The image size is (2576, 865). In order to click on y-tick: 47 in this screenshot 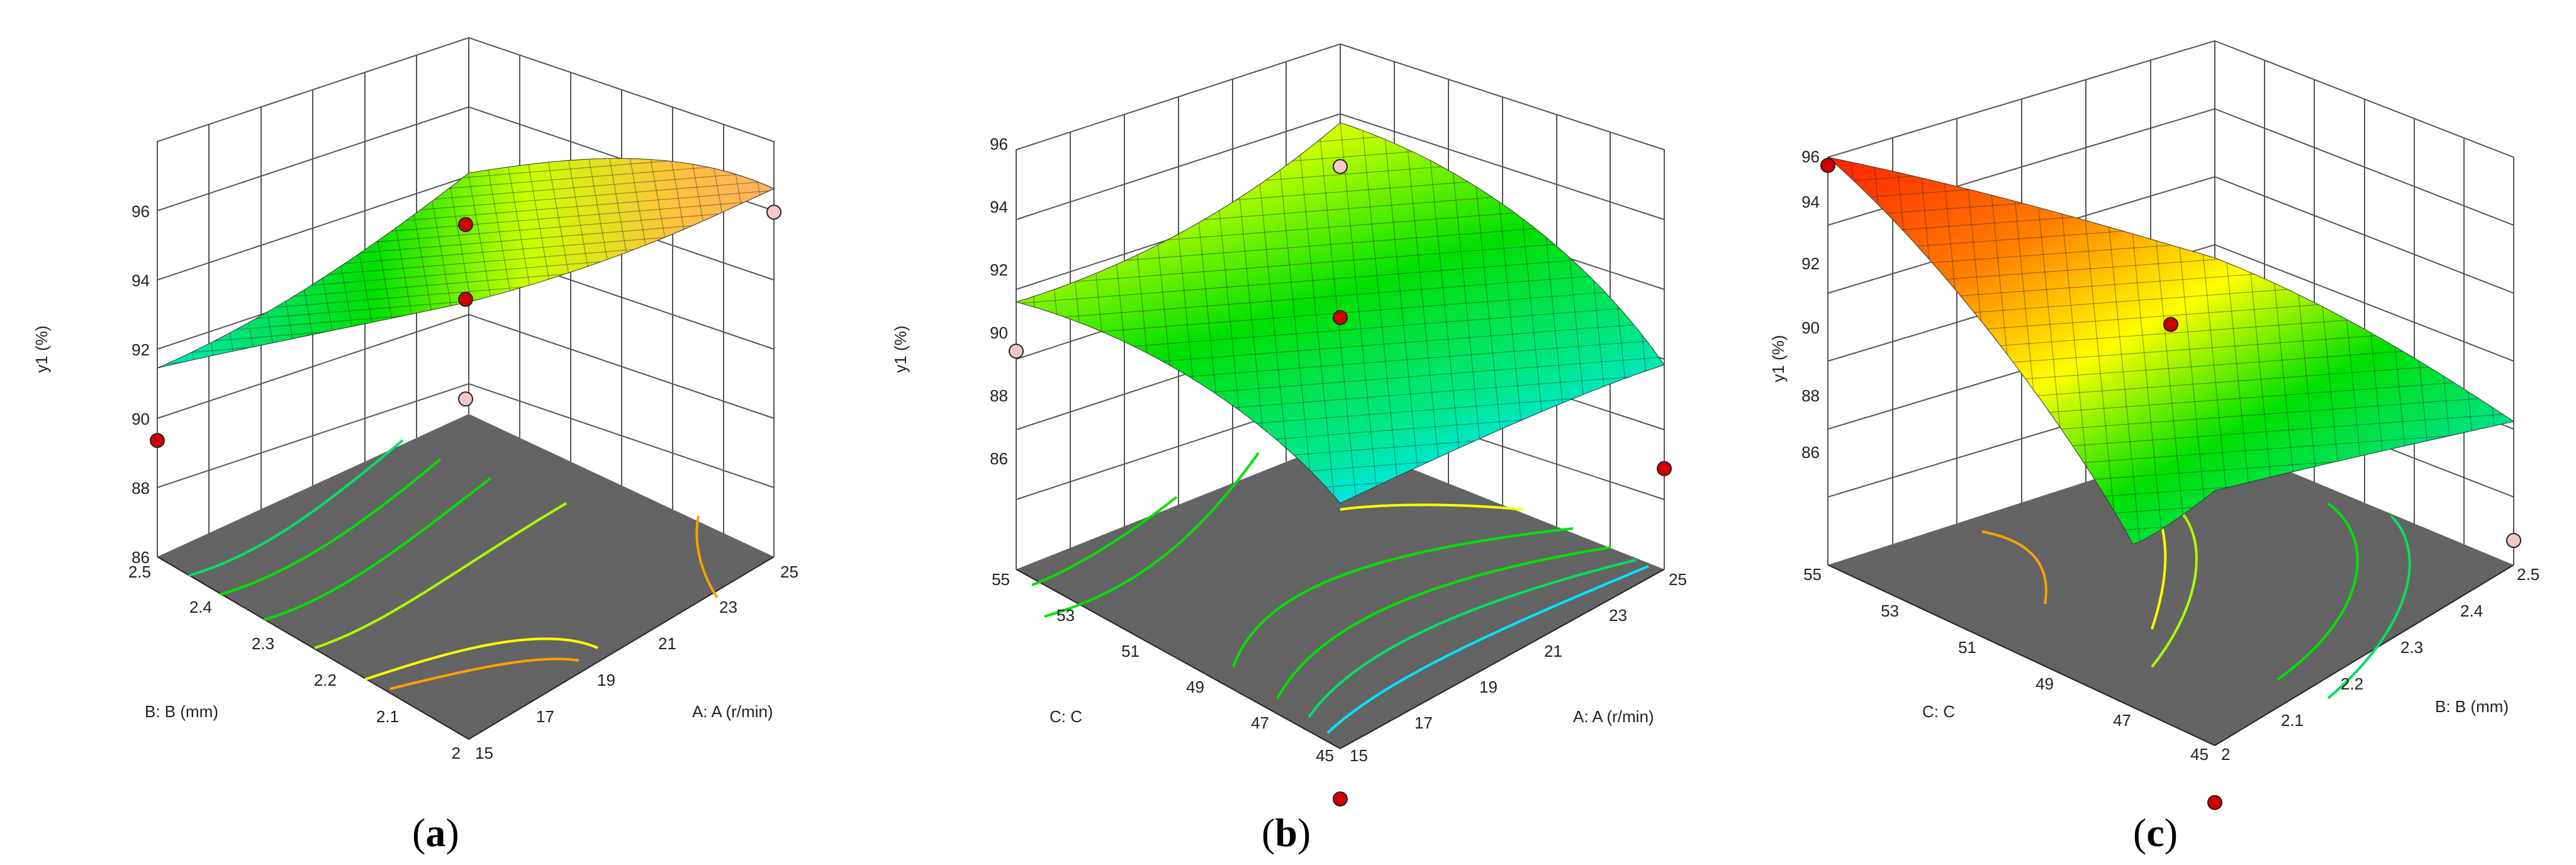, I will do `click(2122, 720)`.